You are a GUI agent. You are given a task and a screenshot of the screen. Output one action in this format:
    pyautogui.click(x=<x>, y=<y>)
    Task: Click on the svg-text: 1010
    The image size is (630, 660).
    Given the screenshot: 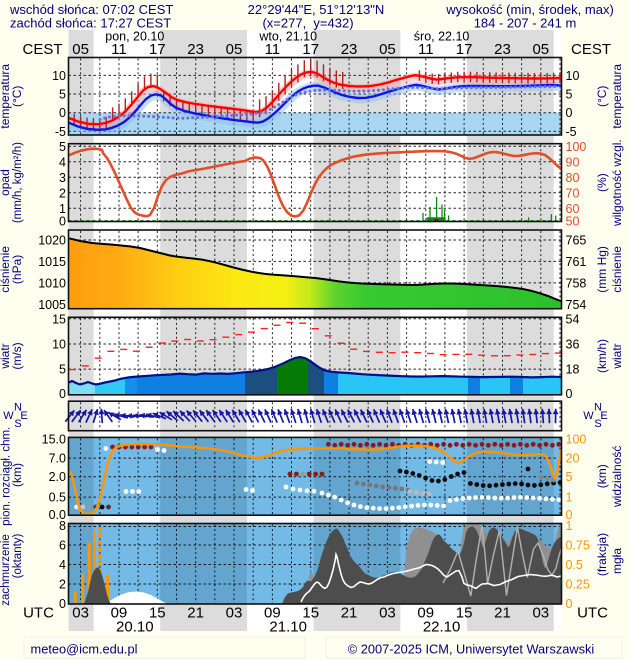 What is the action you would take?
    pyautogui.click(x=52, y=283)
    